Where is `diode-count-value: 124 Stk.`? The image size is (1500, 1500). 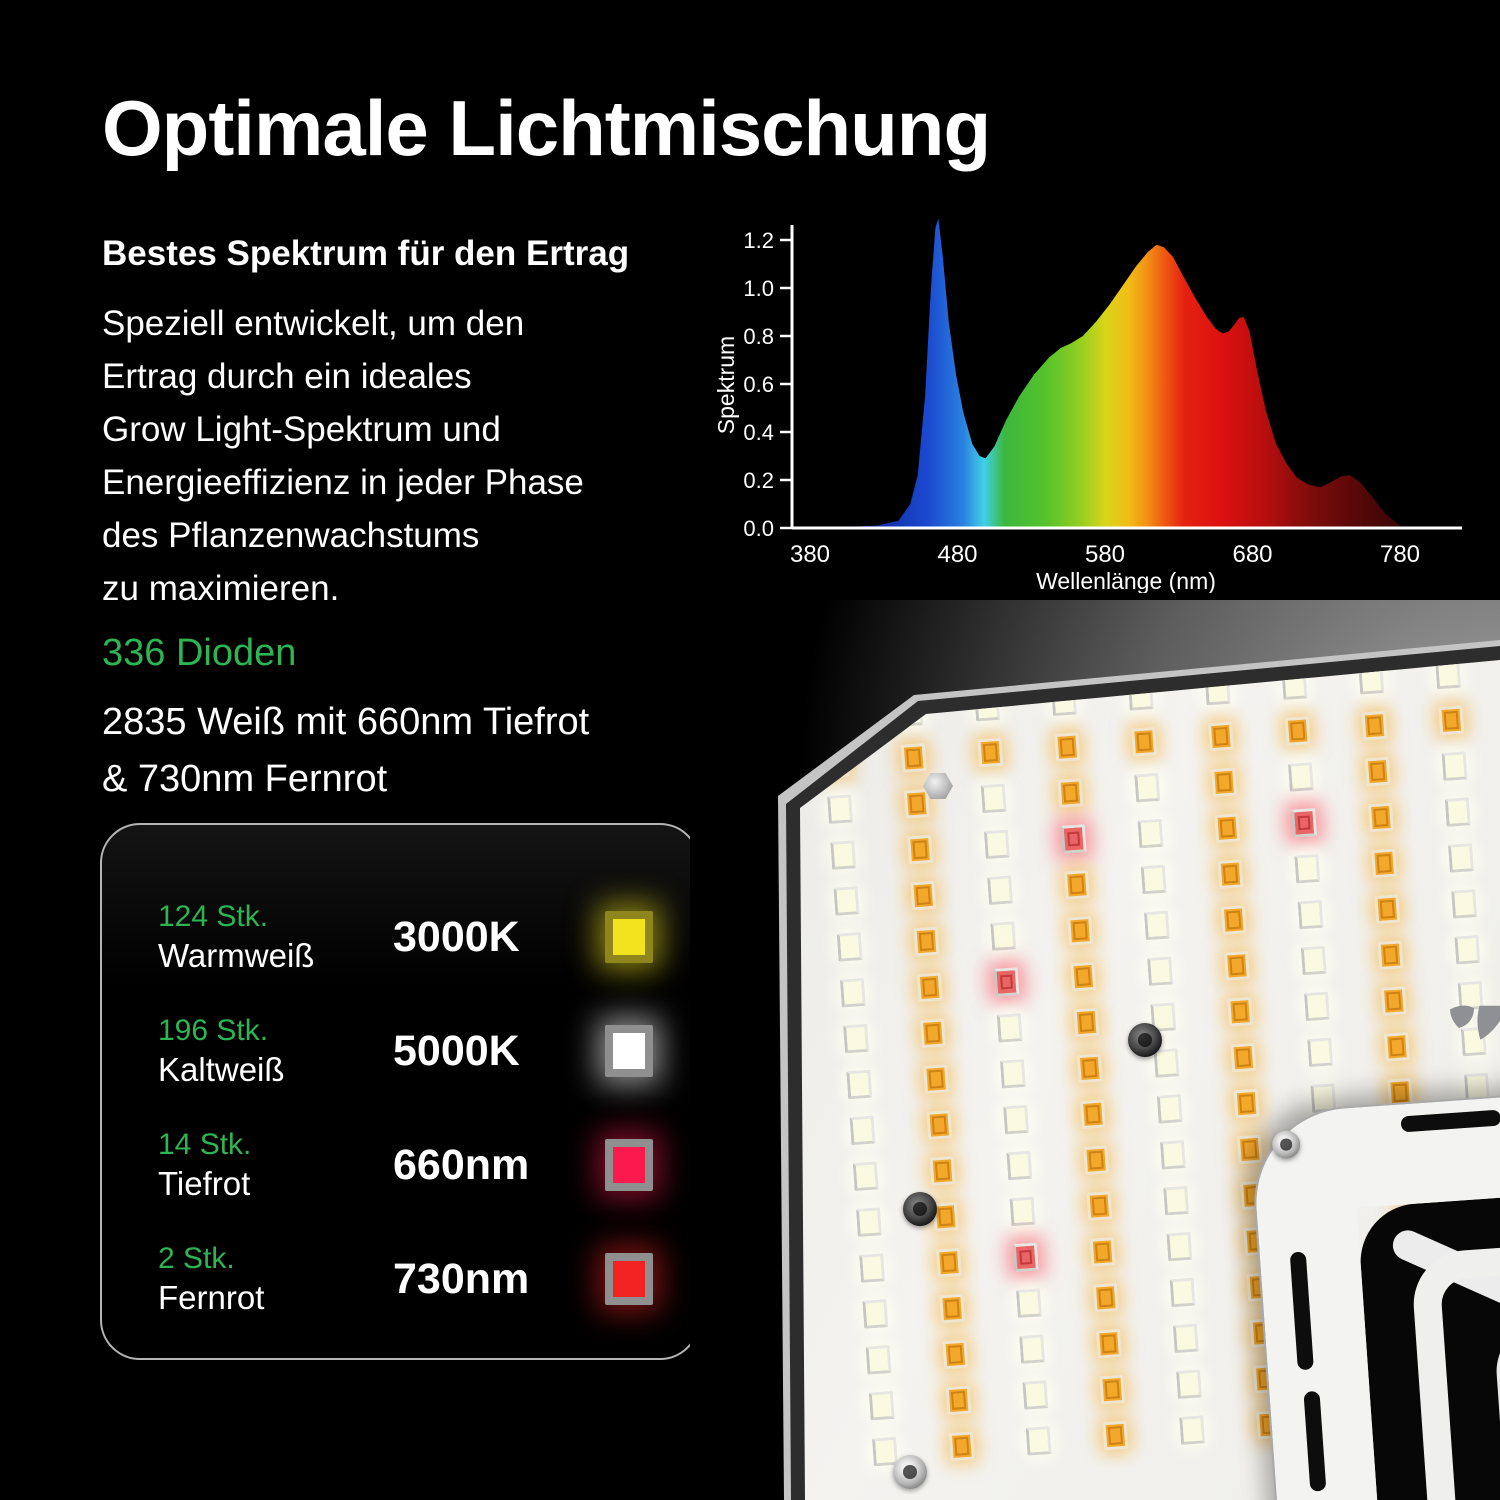
diode-count-value: 124 Stk. is located at coordinates (213, 916).